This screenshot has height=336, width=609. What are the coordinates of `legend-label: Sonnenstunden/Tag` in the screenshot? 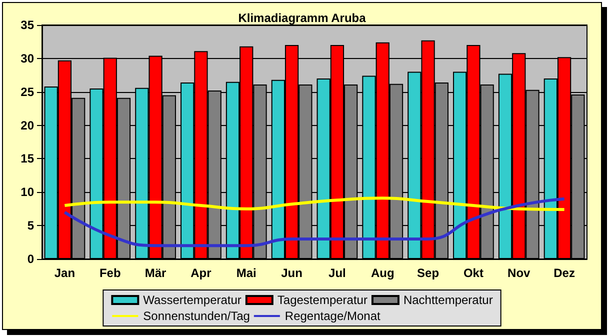 It's located at (196, 316).